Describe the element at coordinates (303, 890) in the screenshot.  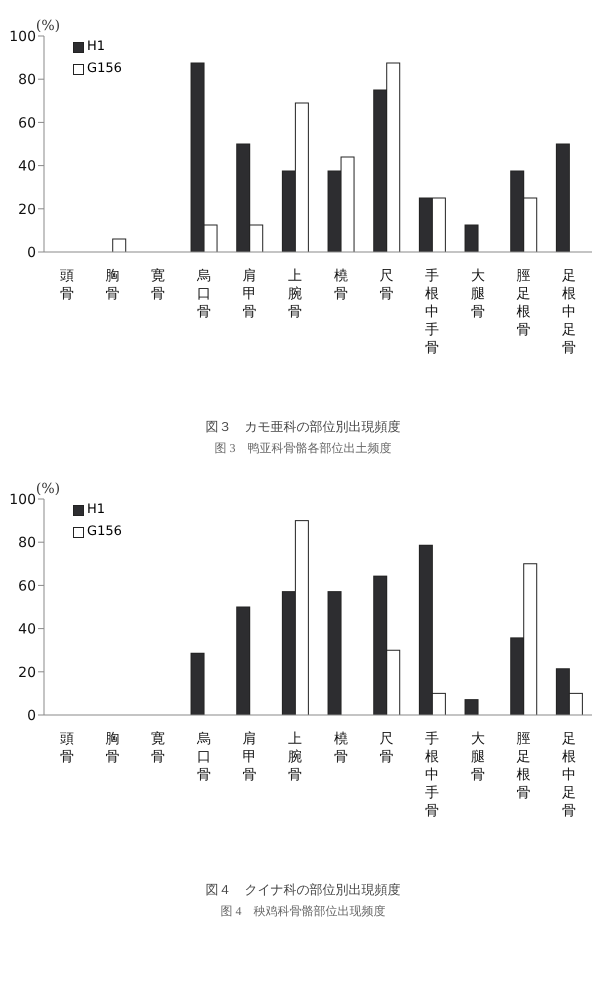
I see `text: 図４ クイナ科の部位別出現頻度` at that location.